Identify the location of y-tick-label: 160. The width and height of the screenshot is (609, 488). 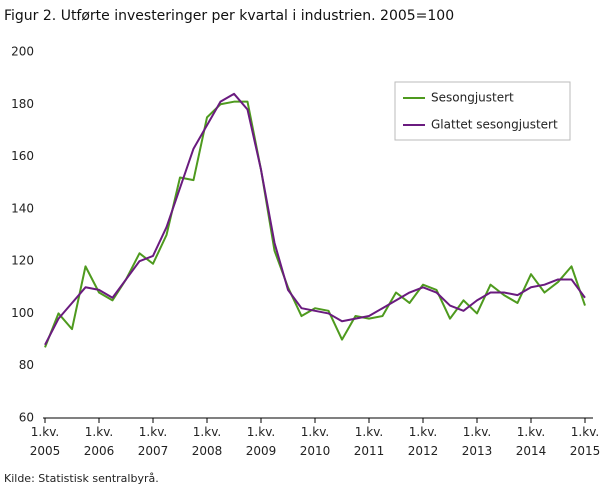
(22, 156).